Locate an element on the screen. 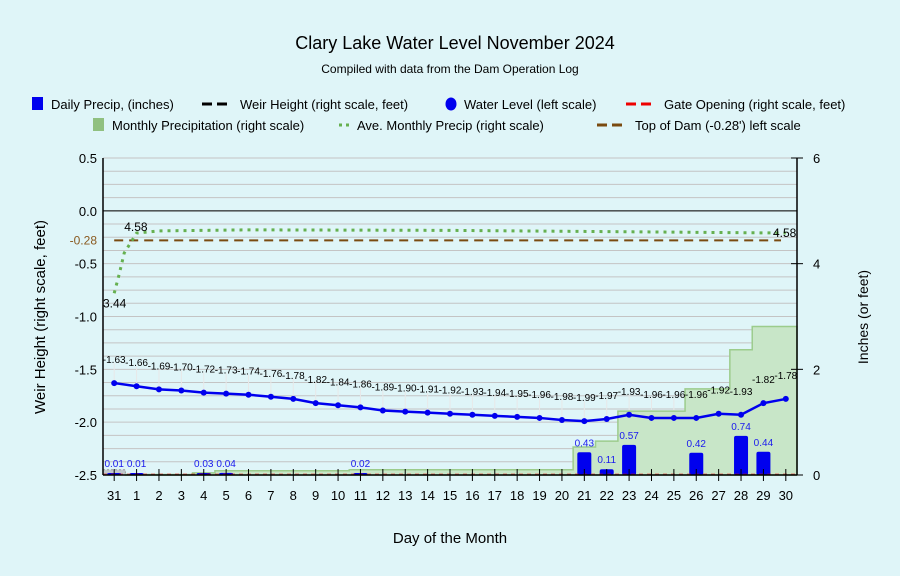  legend-item-monthly: Monthly Precipitation (right scale) is located at coordinates (198, 125).